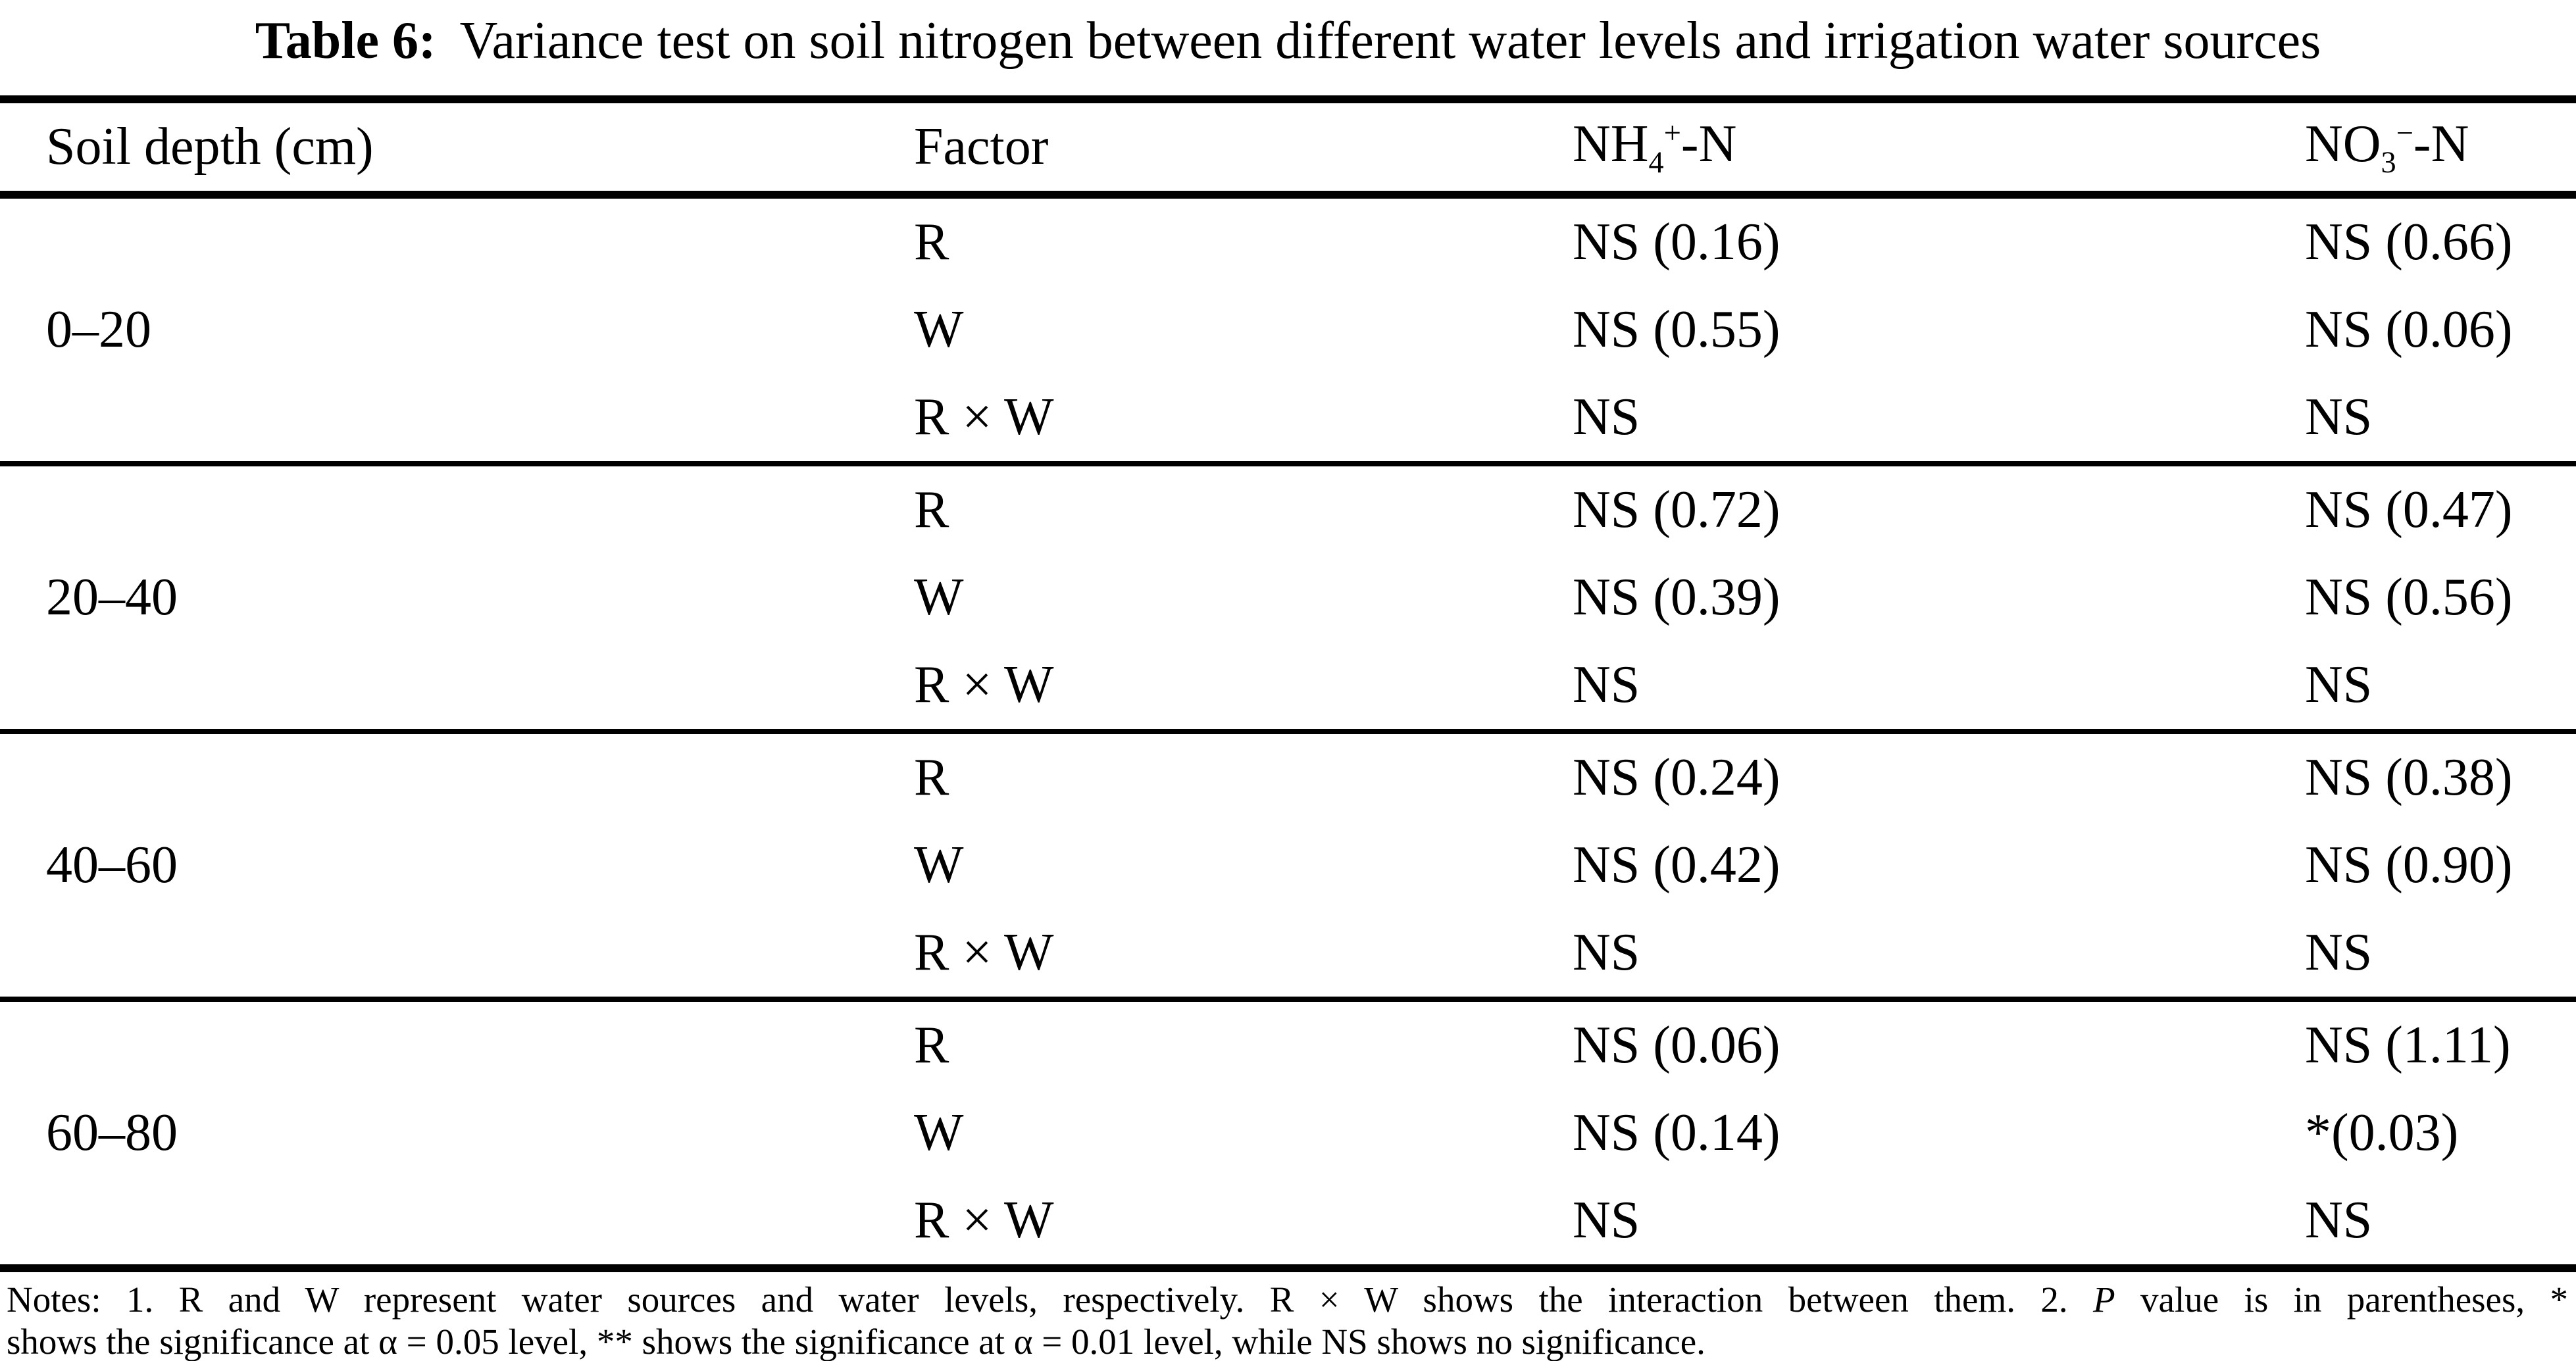 This screenshot has height=1361, width=2576. Describe the element at coordinates (1708, 143) in the screenshot. I see `nh4-tail: -N` at that location.